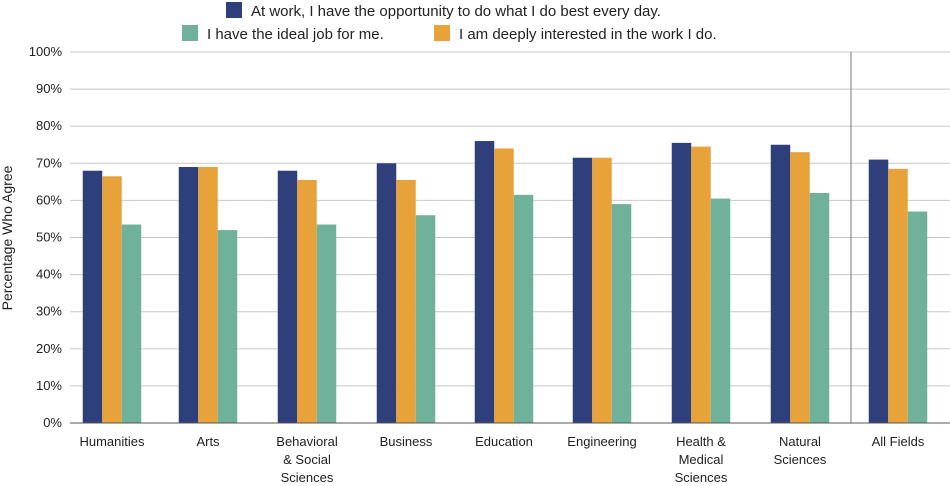 This screenshot has height=486, width=950. What do you see at coordinates (49, 88) in the screenshot?
I see `y-tick-label: 90%` at bounding box center [49, 88].